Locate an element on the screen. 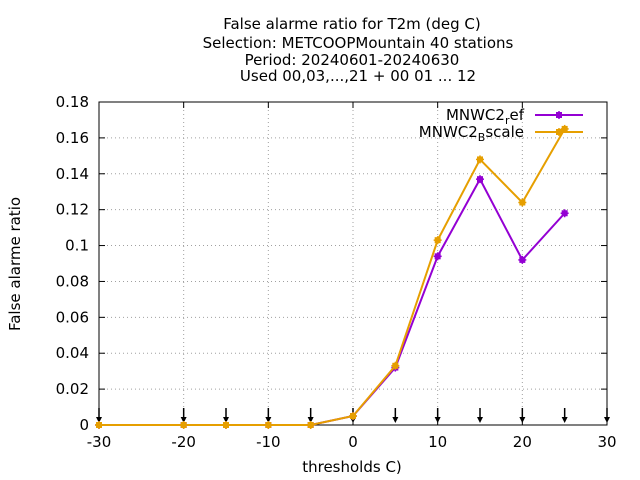  chart-title-line-2: Selection: METCOOPMountain 40 stations is located at coordinates (358, 43).